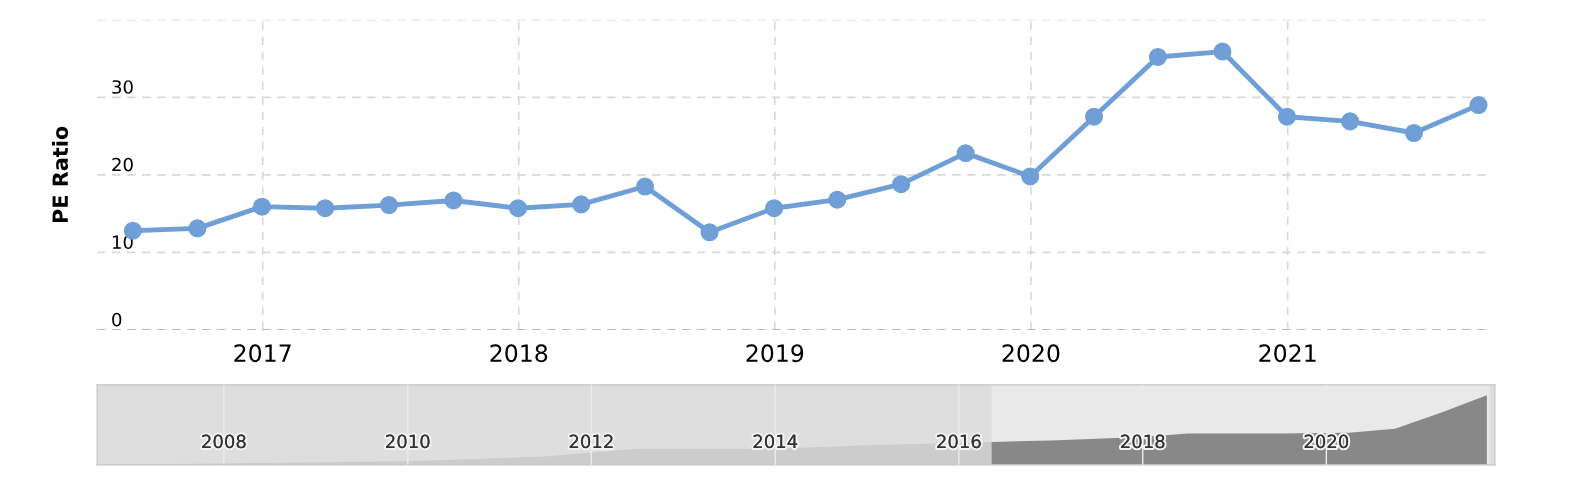 This screenshot has height=494, width=1592. What do you see at coordinates (224, 441) in the screenshot?
I see `x-tick-label: 2008` at bounding box center [224, 441].